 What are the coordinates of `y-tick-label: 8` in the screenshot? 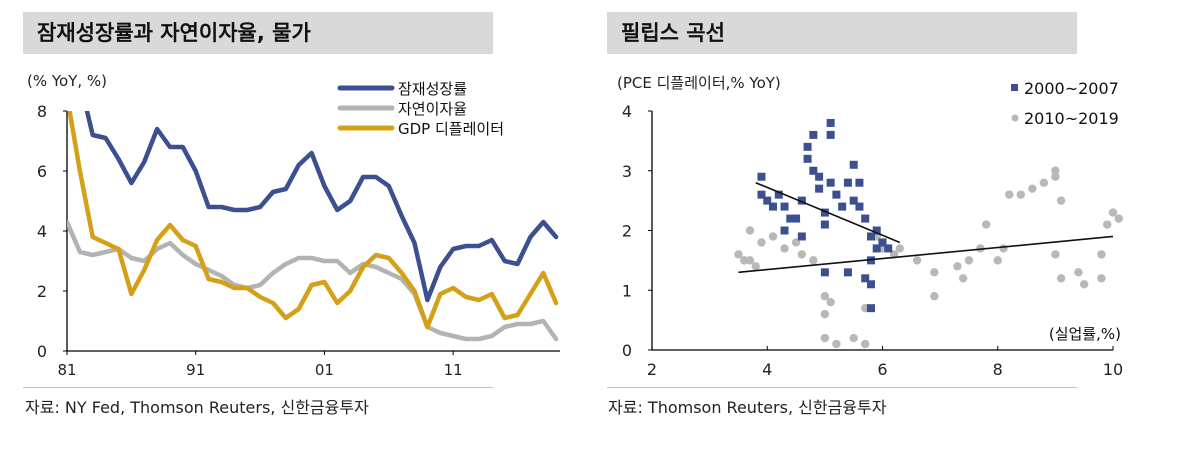 It's located at (42, 111).